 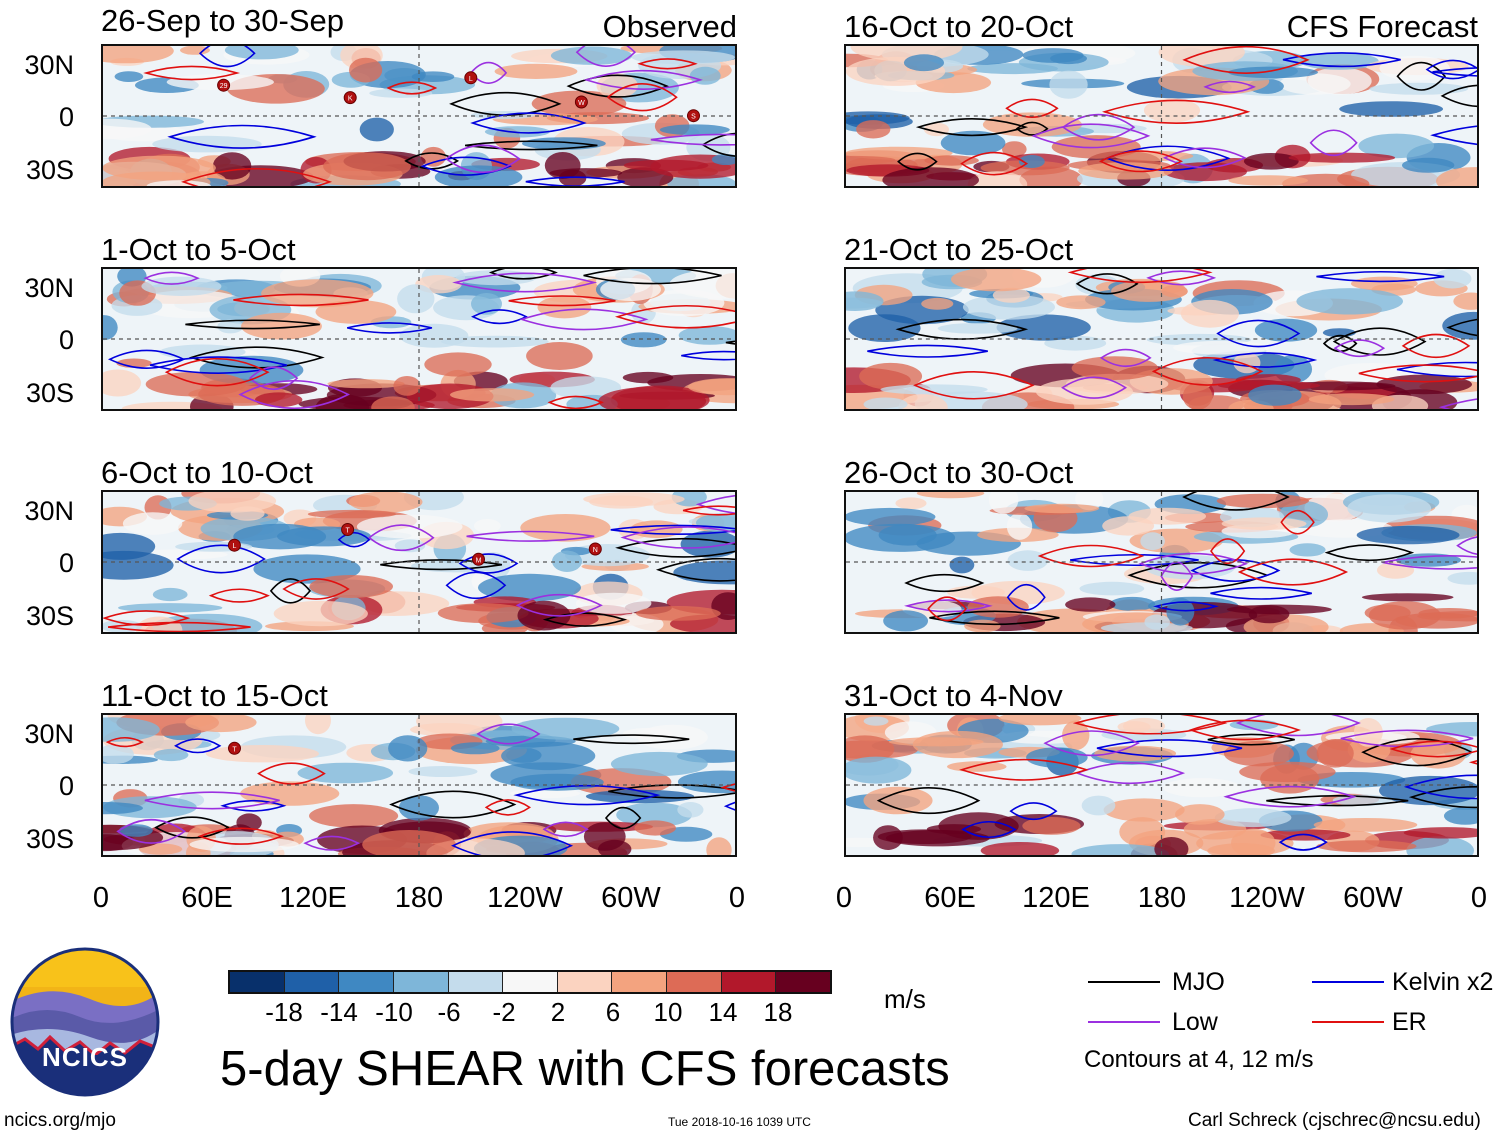 I want to click on site-link: ncics.org/mjo, so click(x=60, y=1120).